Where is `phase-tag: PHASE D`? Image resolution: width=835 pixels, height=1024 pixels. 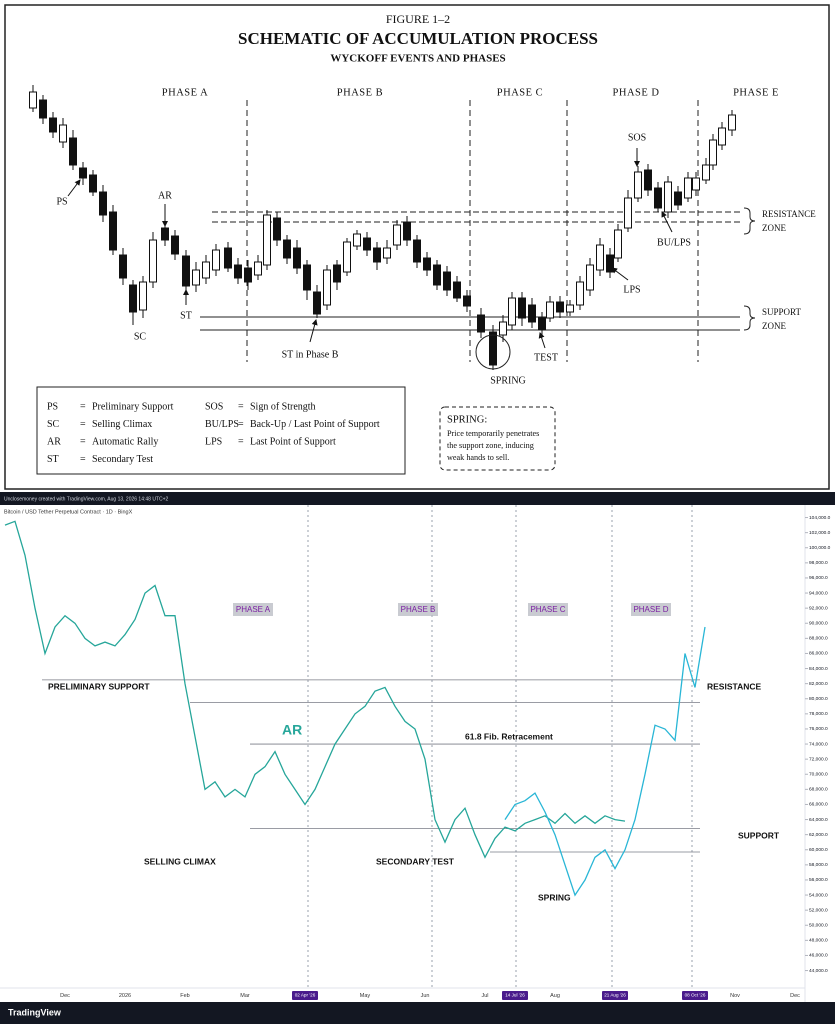
phase-tag: PHASE D is located at coordinates (650, 609).